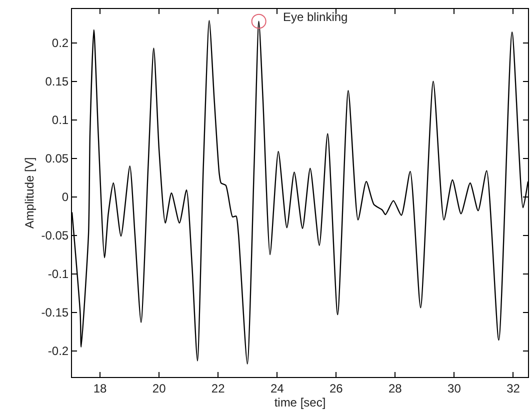 Image resolution: width=532 pixels, height=416 pixels. Describe the element at coordinates (100, 388) in the screenshot. I see `x-tick-label: 18` at that location.